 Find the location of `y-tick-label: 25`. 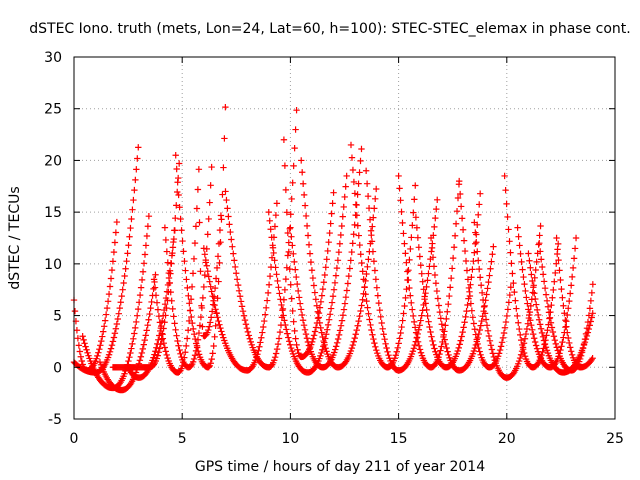

y-tick-label: 25 is located at coordinates (53, 110).